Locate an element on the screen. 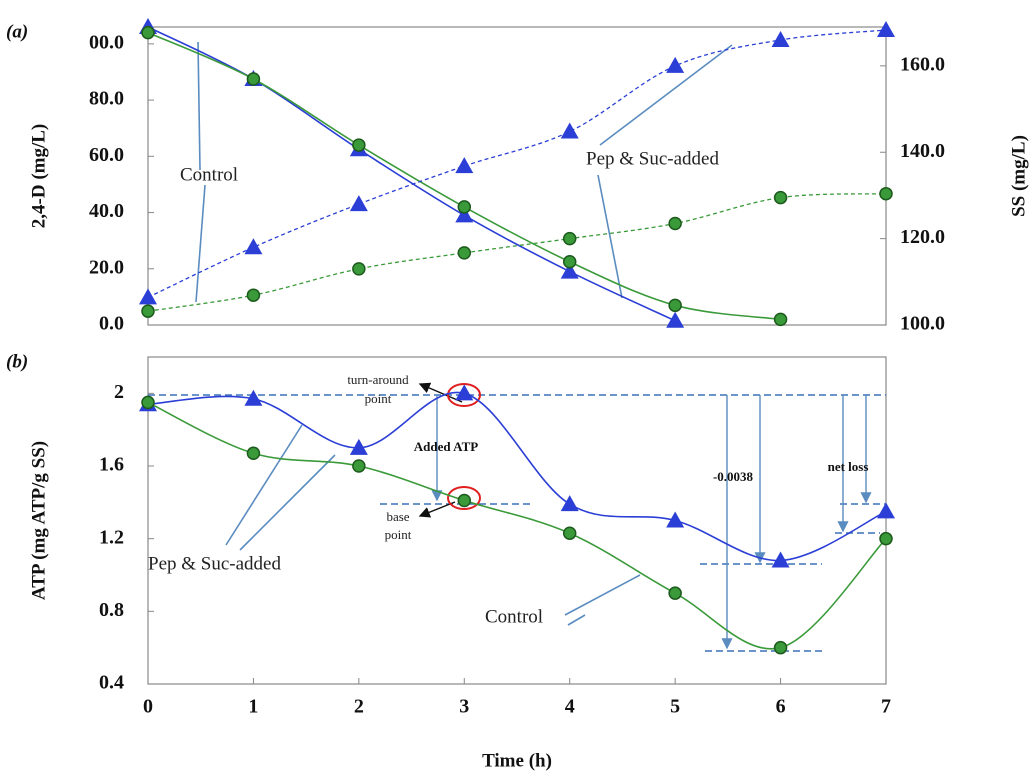 The height and width of the screenshot is (777, 1035). annotation: net loss is located at coordinates (848, 466).